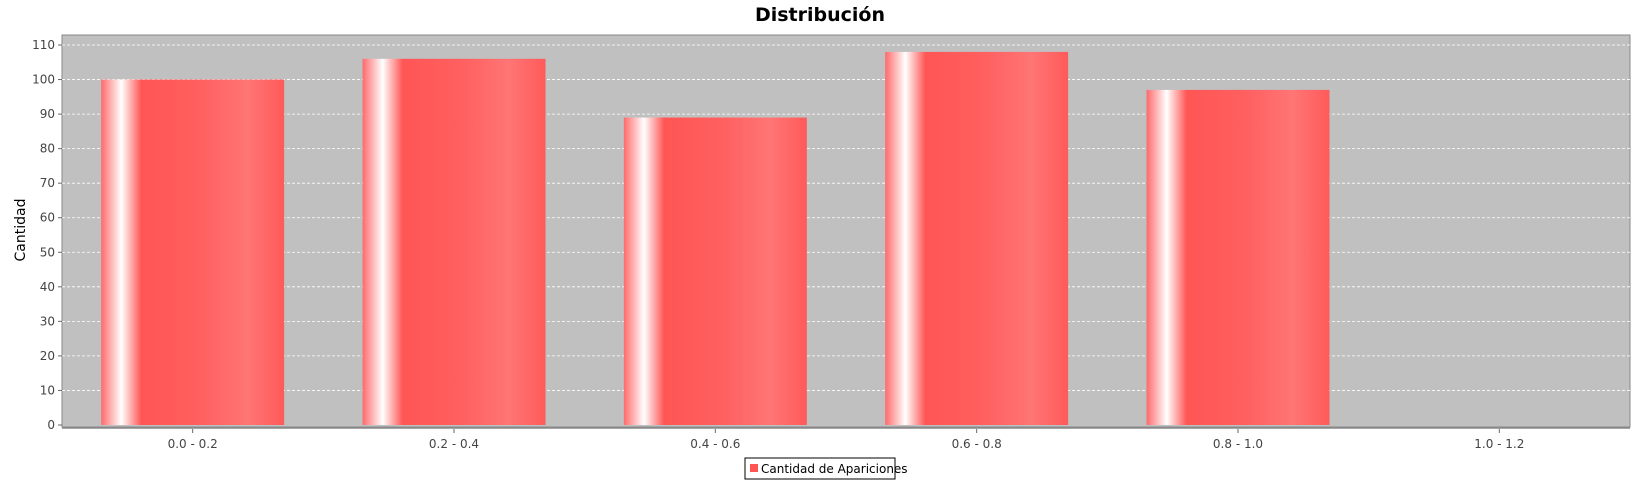  Describe the element at coordinates (47, 287) in the screenshot. I see `y-tick-label: 40` at that location.